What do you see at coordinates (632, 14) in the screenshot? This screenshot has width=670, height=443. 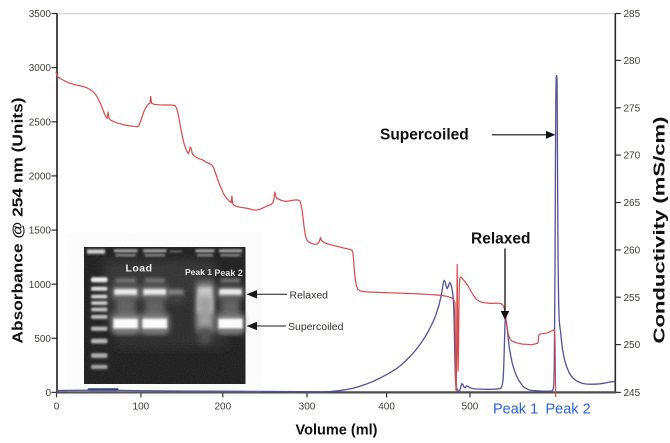 I see `svg-text: 285` at bounding box center [632, 14].